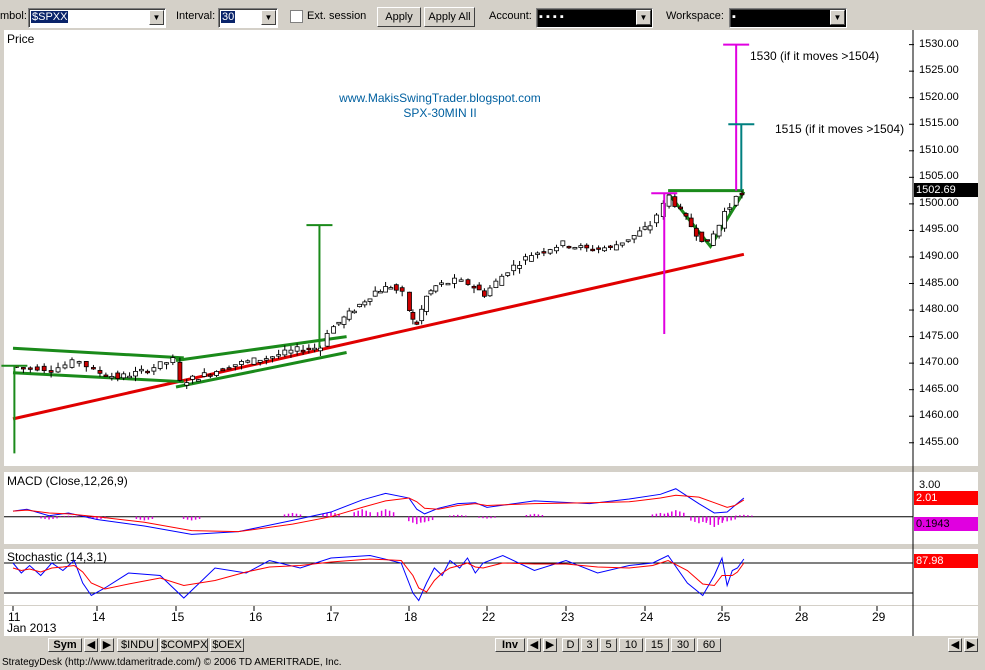  What do you see at coordinates (939, 149) in the screenshot?
I see `price-tick-label: 1510.00` at bounding box center [939, 149].